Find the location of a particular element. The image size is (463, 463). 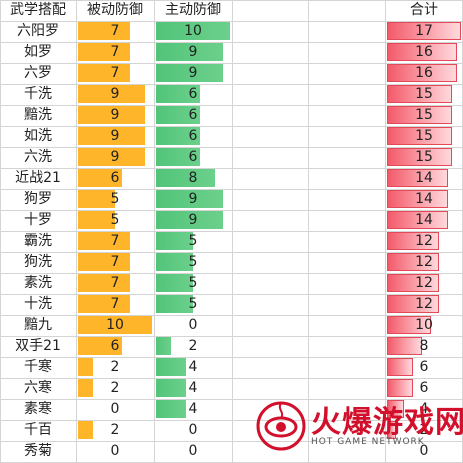

cell-name: 千寒 is located at coordinates (38, 367).